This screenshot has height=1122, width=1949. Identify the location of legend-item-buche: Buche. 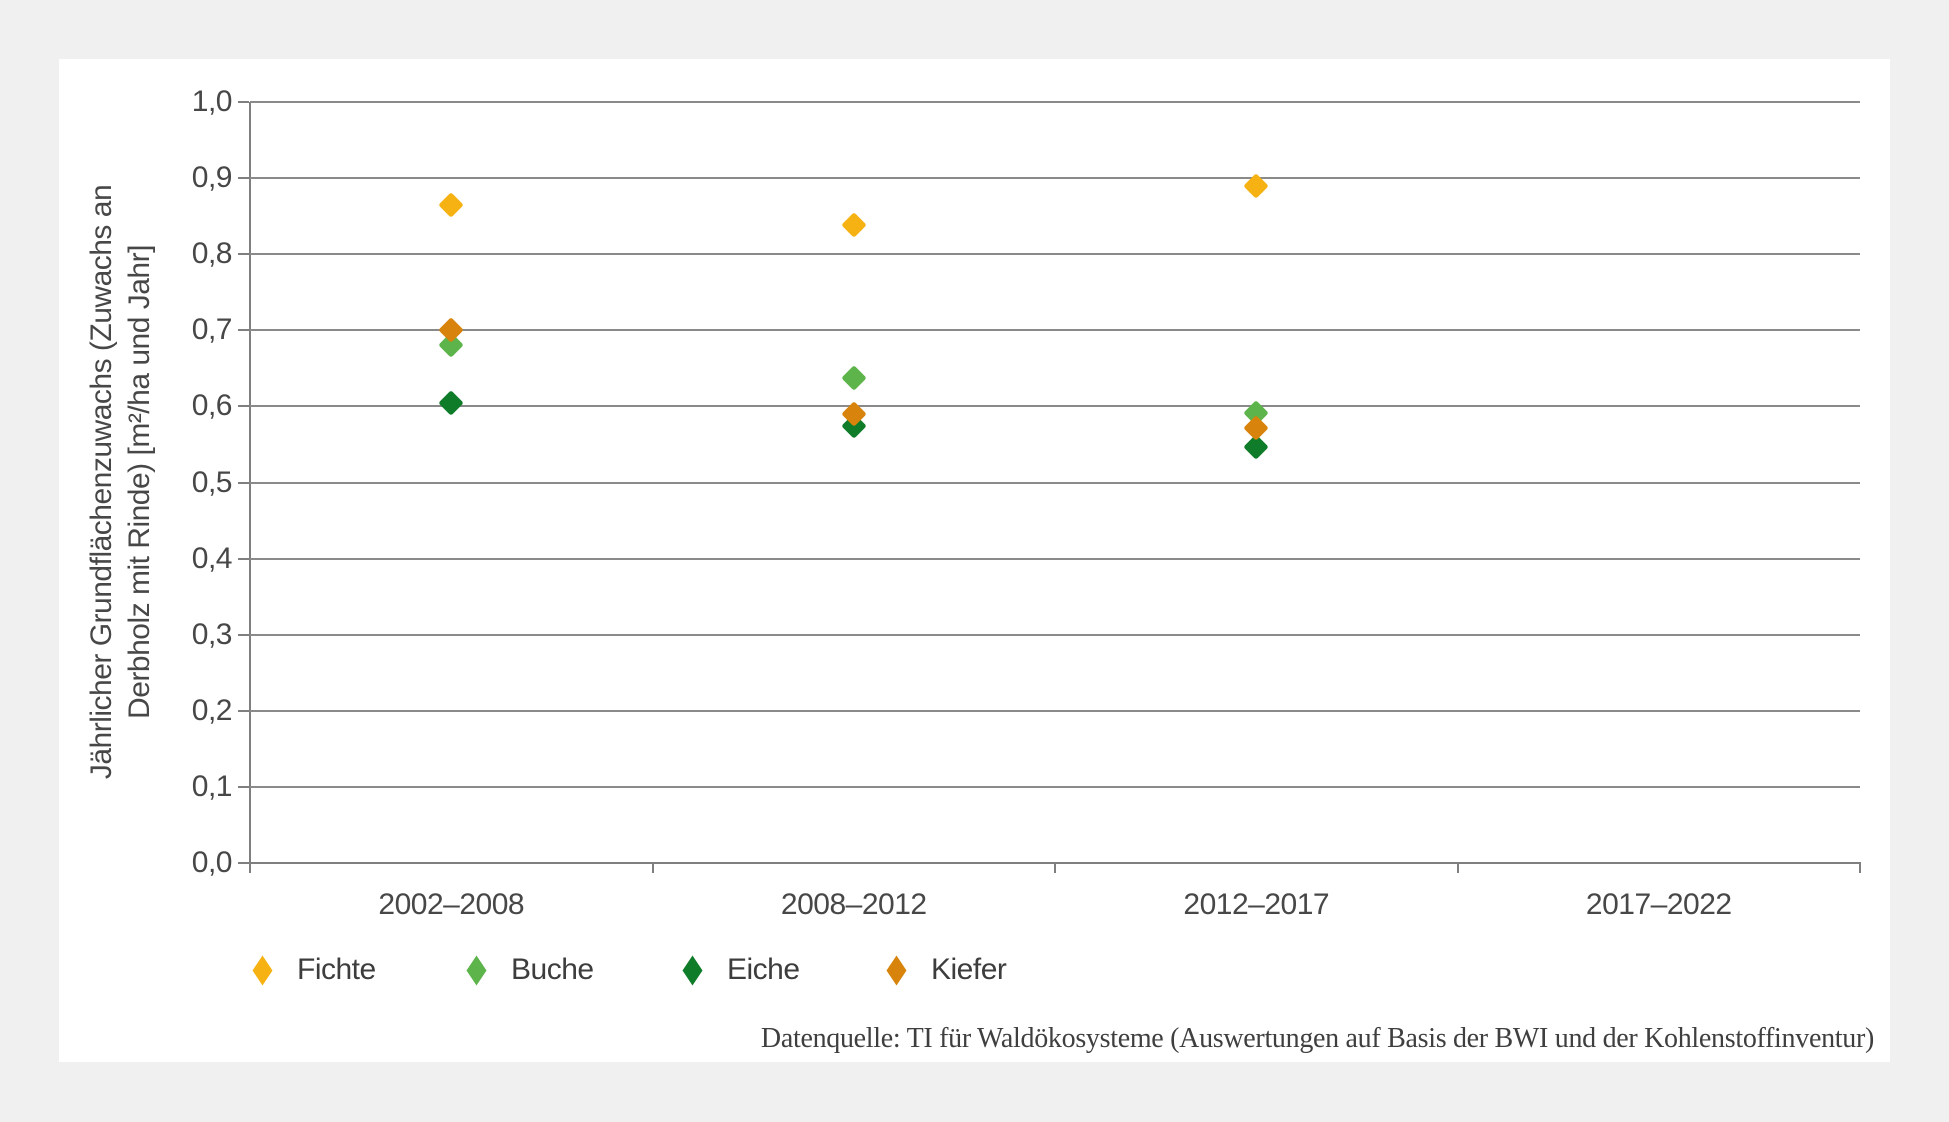
(530, 970).